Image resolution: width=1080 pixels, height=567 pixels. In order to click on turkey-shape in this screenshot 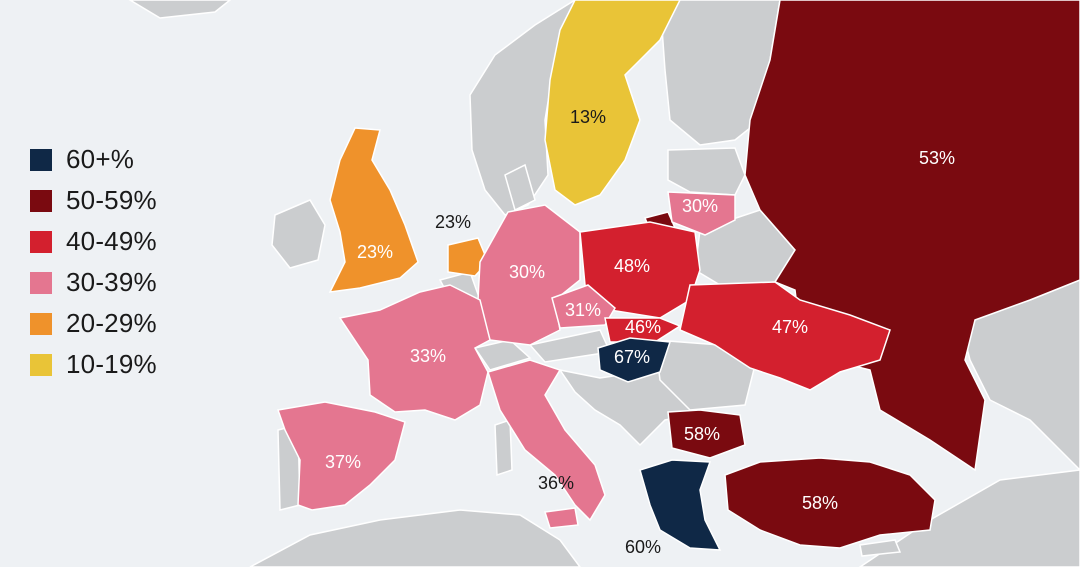, I will do `click(830, 503)`.